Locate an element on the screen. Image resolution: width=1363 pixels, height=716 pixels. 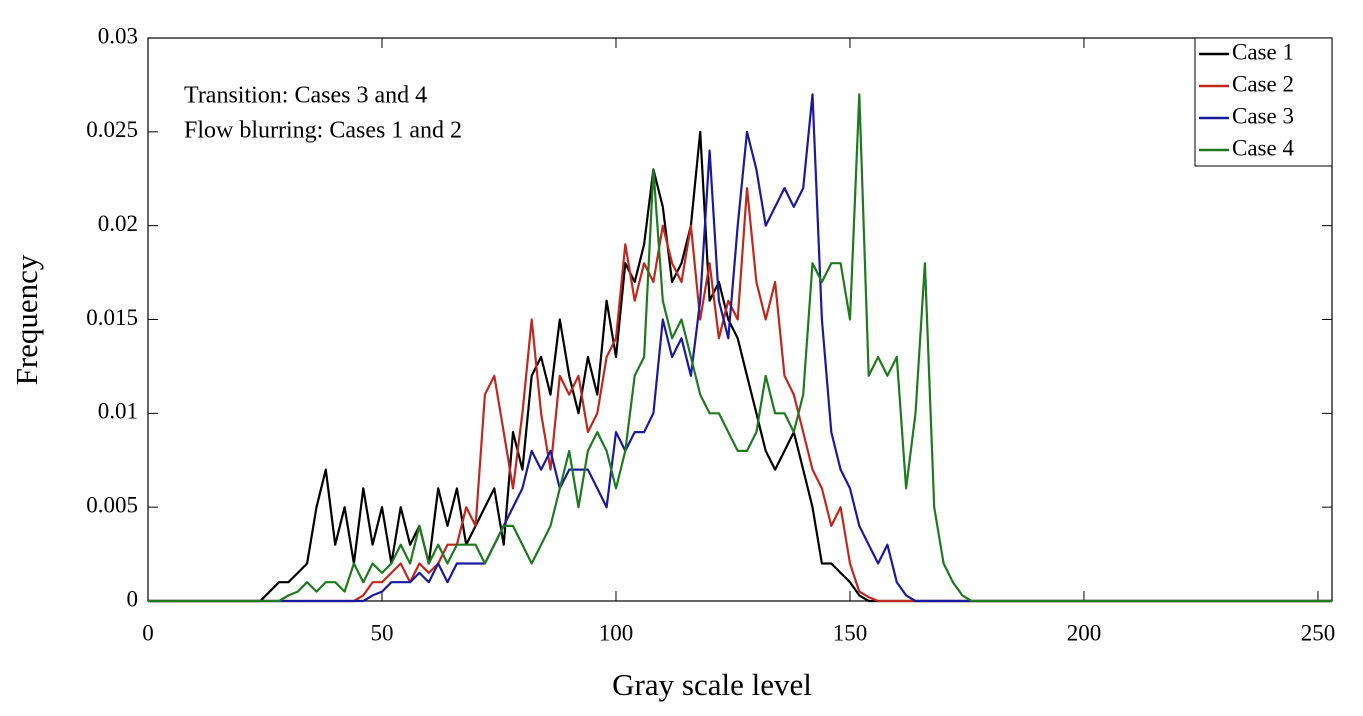
legend-box is located at coordinates (1263, 102).